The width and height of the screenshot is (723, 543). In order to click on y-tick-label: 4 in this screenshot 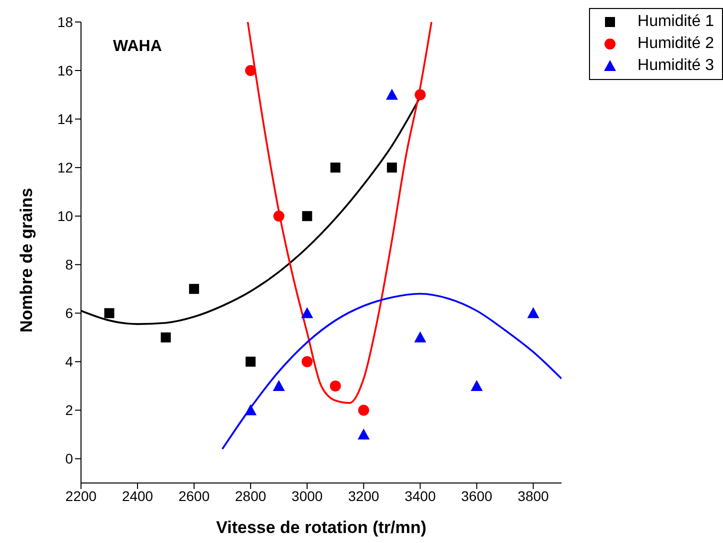, I will do `click(69, 362)`.